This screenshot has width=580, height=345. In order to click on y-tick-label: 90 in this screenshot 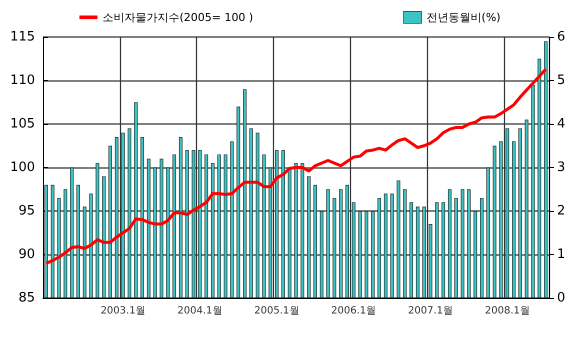, I will do `click(26, 254)`.